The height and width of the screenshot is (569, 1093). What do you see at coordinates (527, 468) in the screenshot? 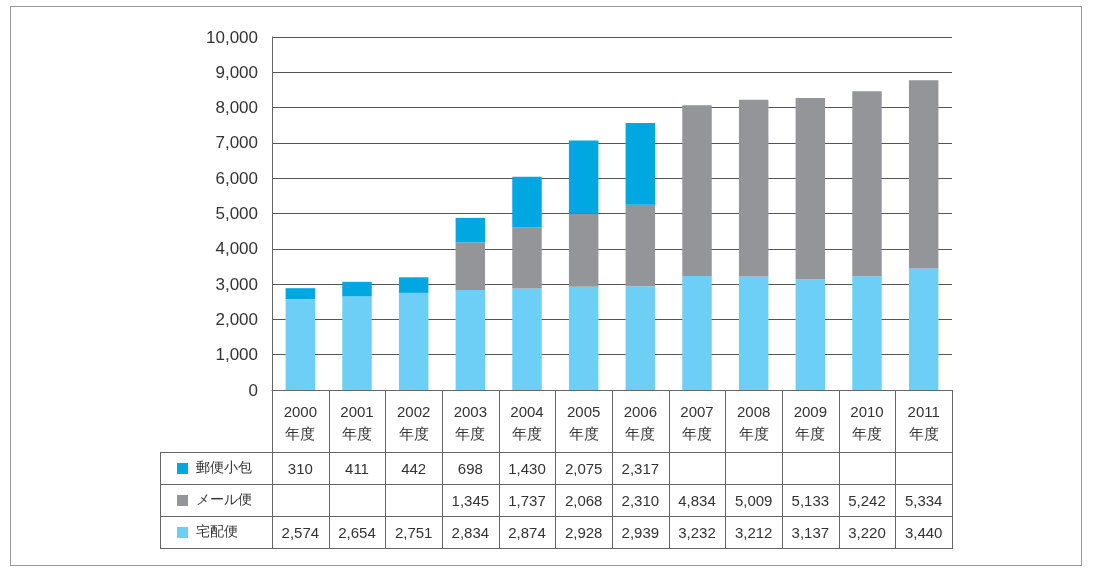
I see `data-label: 1,430` at bounding box center [527, 468].